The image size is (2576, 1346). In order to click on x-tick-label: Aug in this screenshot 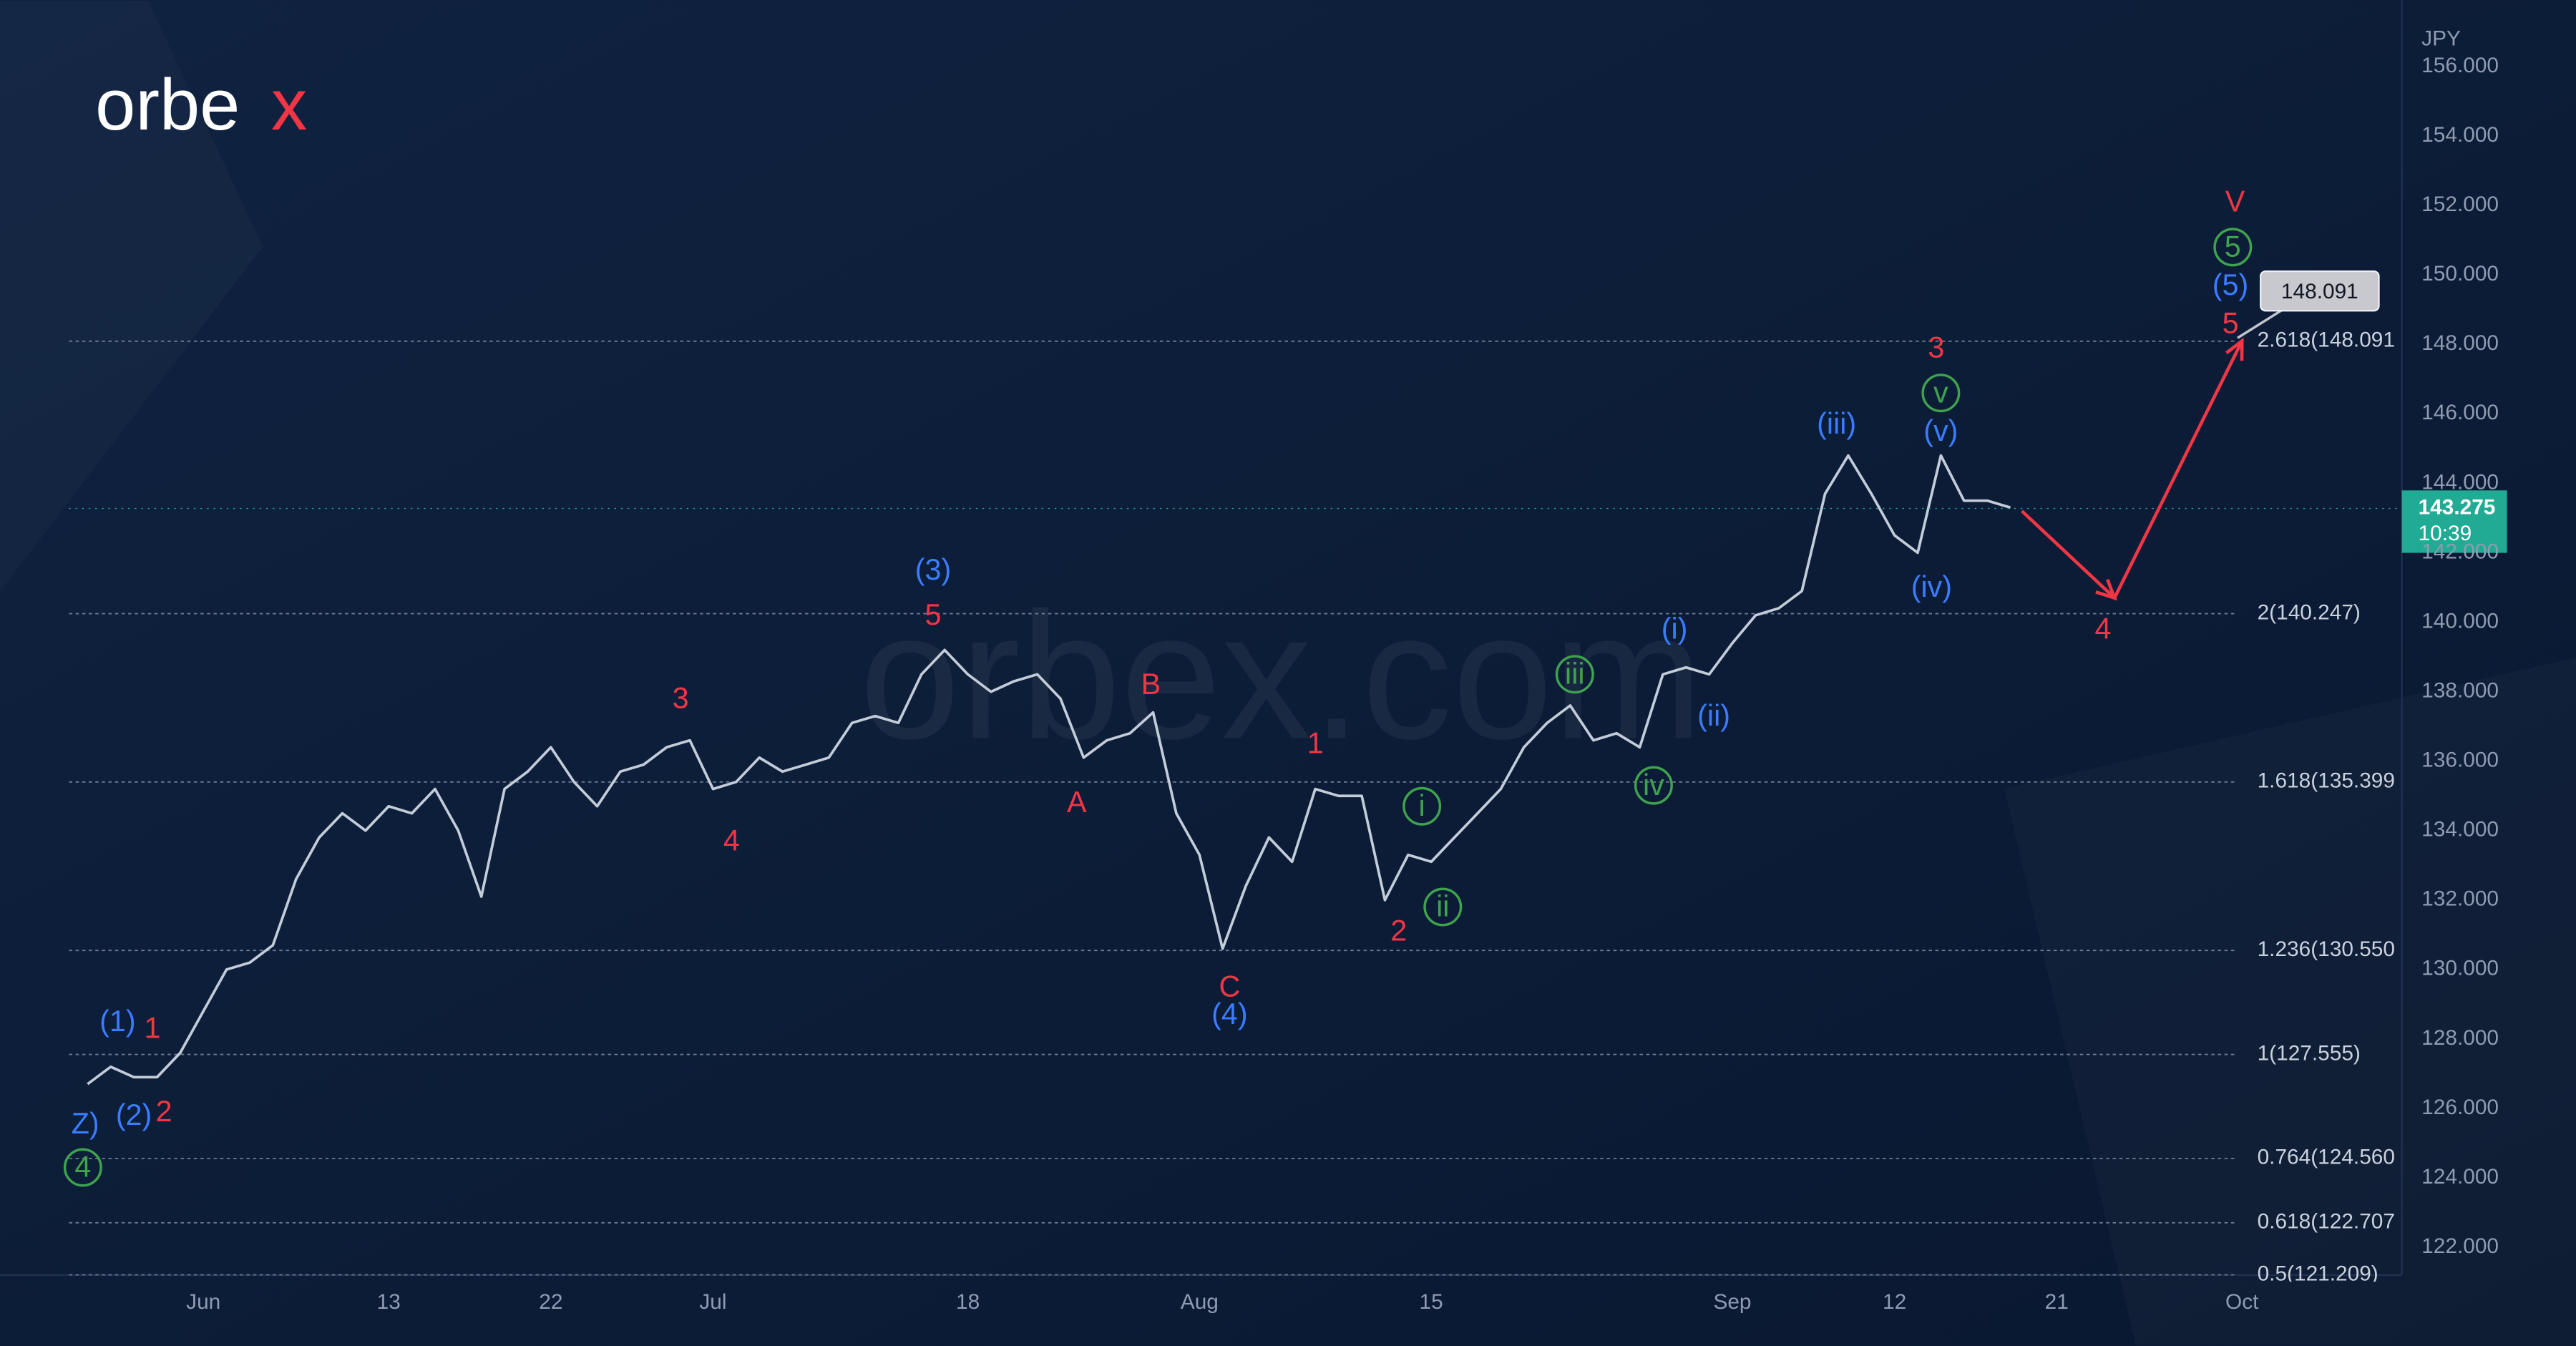, I will do `click(1200, 1302)`.